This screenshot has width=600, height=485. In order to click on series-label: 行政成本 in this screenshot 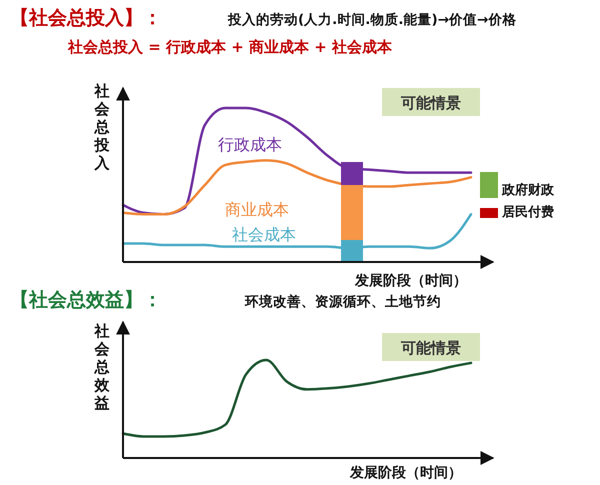, I will do `click(250, 144)`.